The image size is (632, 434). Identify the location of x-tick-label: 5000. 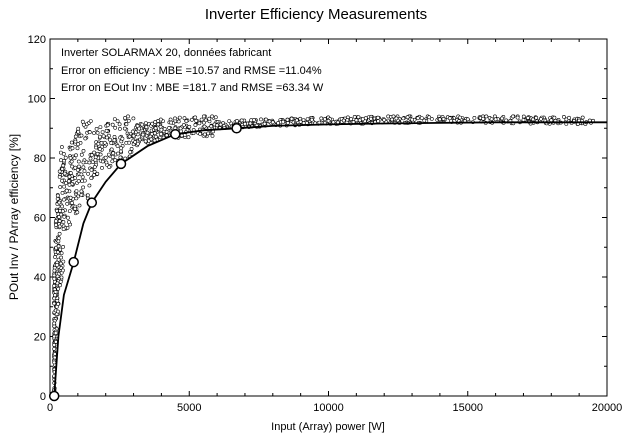
(189, 408).